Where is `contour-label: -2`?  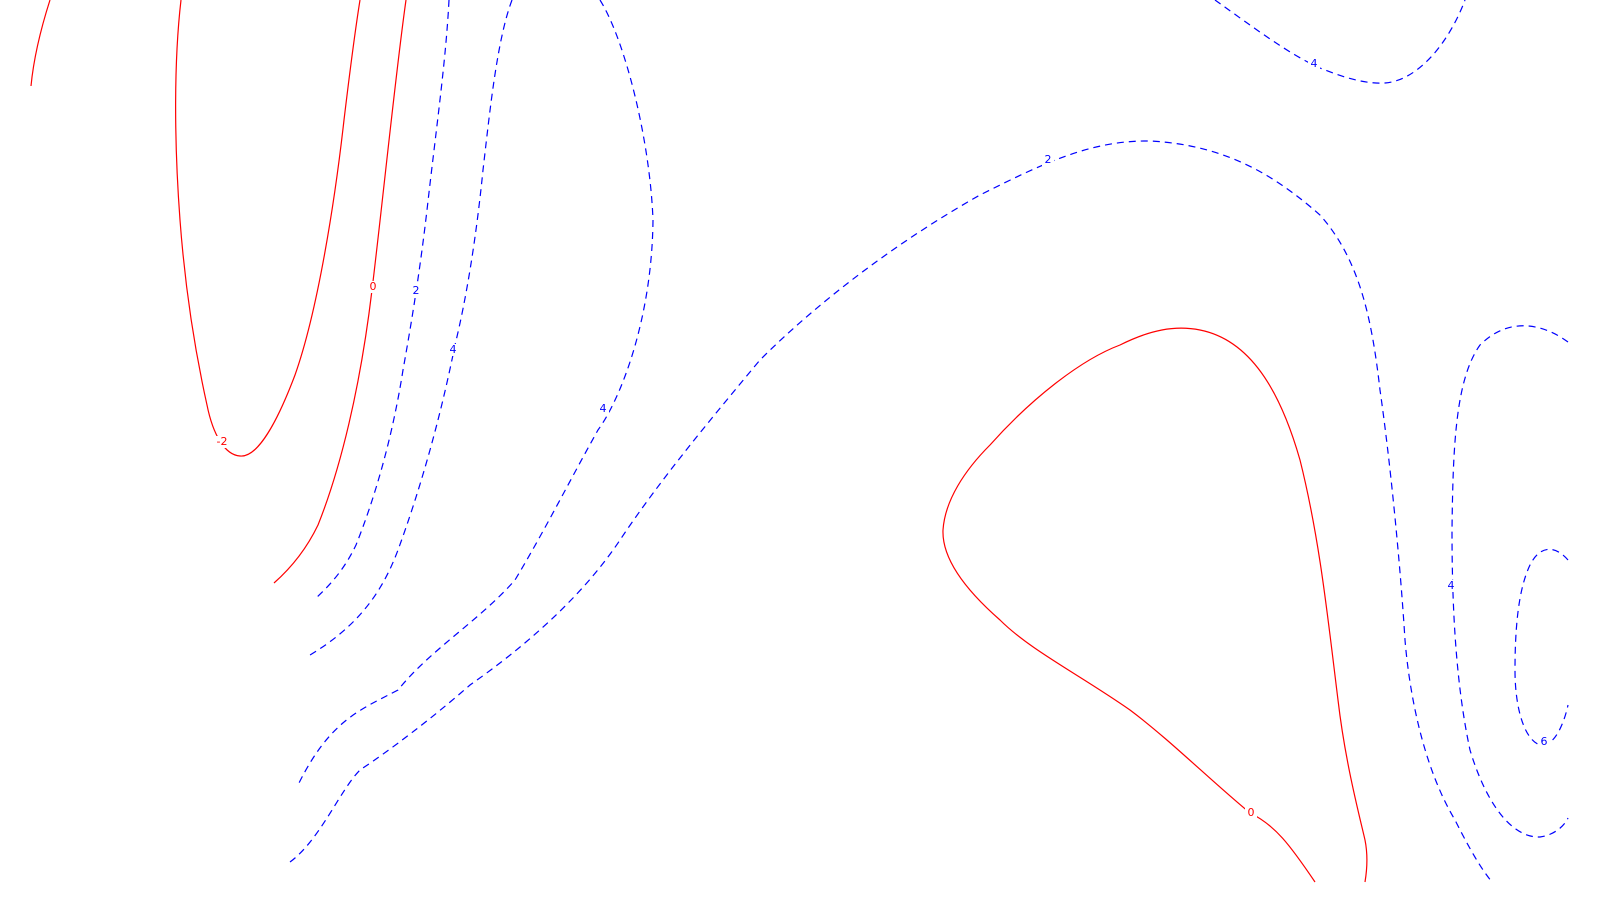
contour-label: -2 is located at coordinates (222, 441).